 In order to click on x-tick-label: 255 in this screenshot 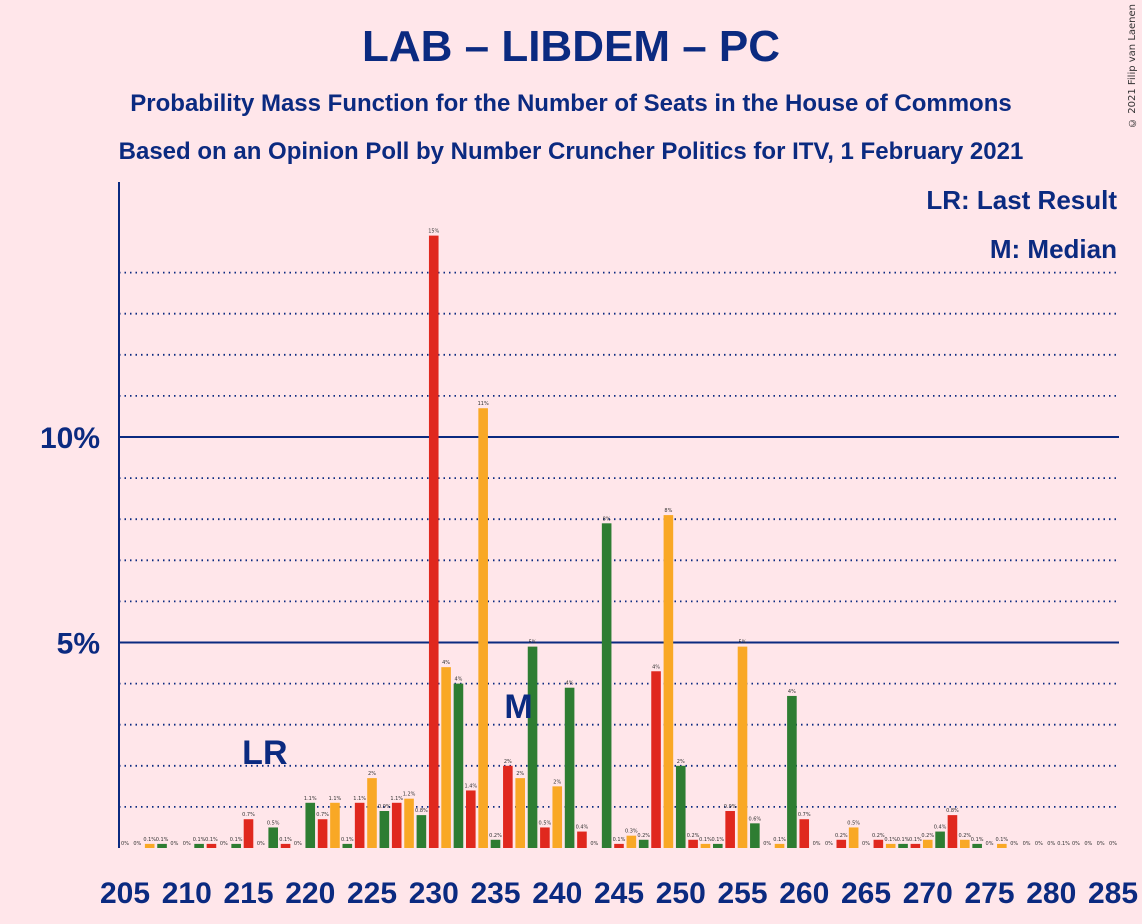, I will do `click(742, 893)`.